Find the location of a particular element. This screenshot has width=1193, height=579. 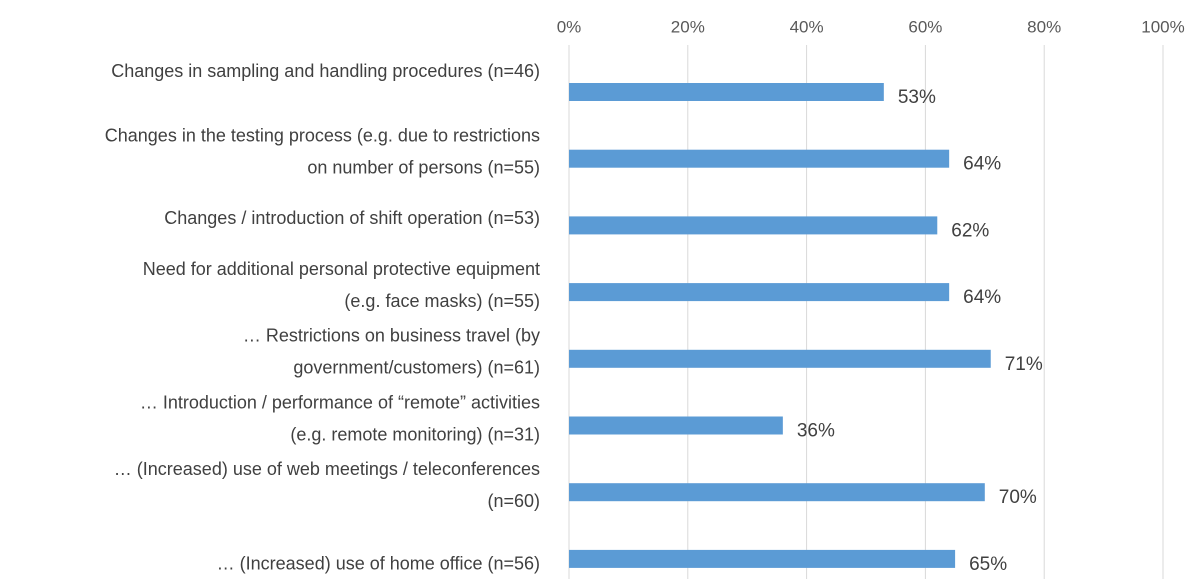

y-tick-label: … (Increased) use of home office (n=56) is located at coordinates (378, 564).